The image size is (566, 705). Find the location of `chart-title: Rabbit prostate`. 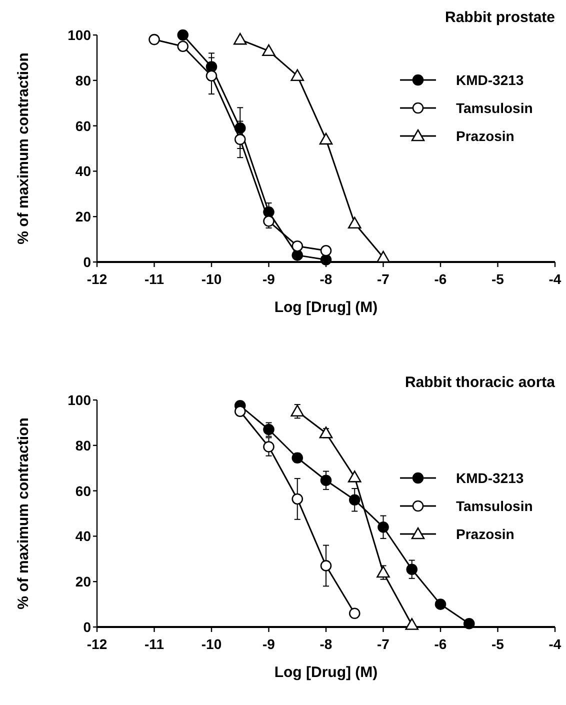

chart-title: Rabbit prostate is located at coordinates (499, 17).